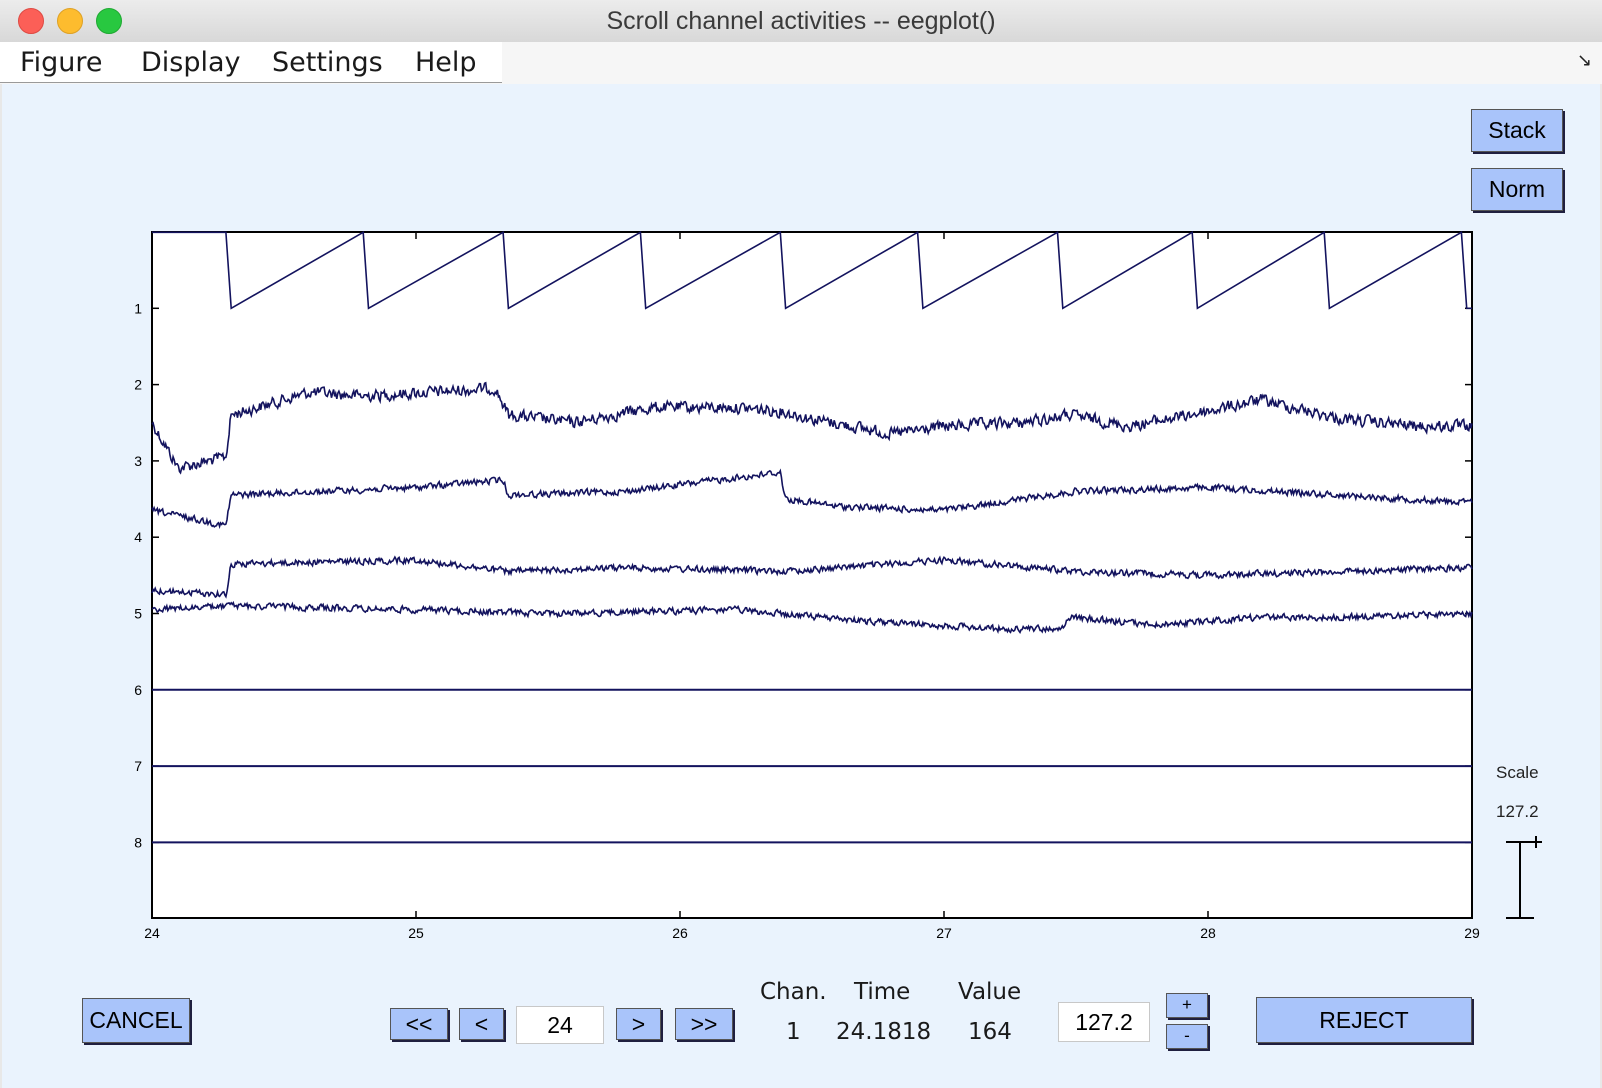 This screenshot has height=1088, width=1602. What do you see at coordinates (138, 461) in the screenshot?
I see `channel-label: 3` at bounding box center [138, 461].